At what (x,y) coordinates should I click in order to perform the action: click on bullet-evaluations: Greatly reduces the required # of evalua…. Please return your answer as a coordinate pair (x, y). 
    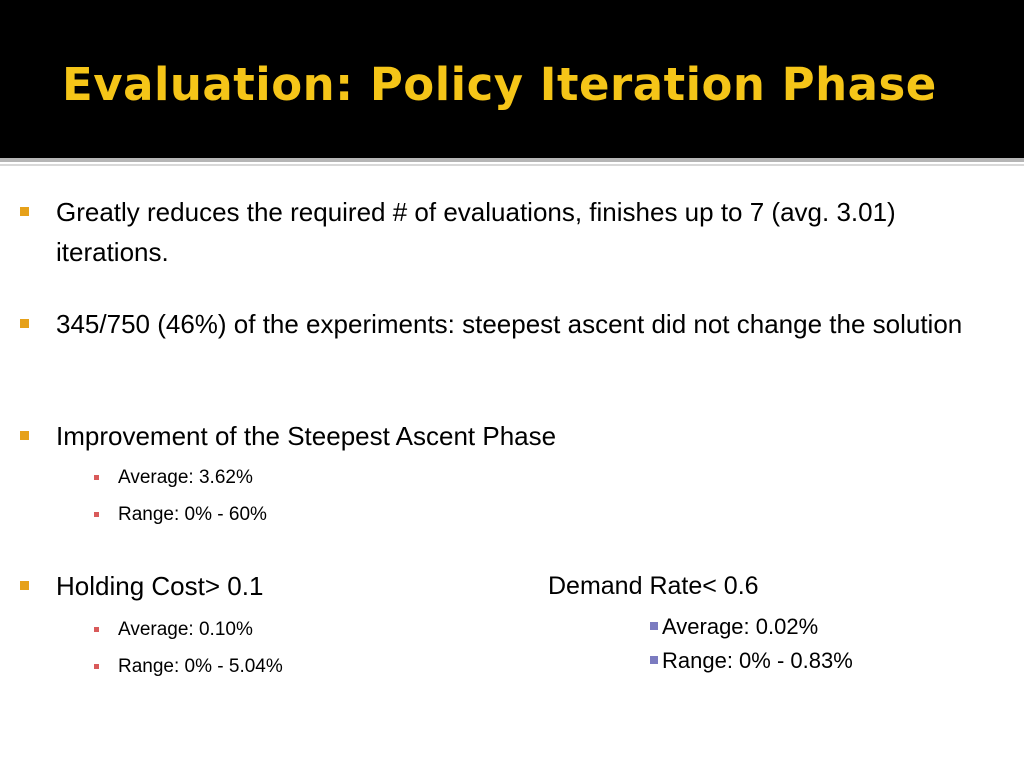
    Looking at the image, I should click on (498, 232).